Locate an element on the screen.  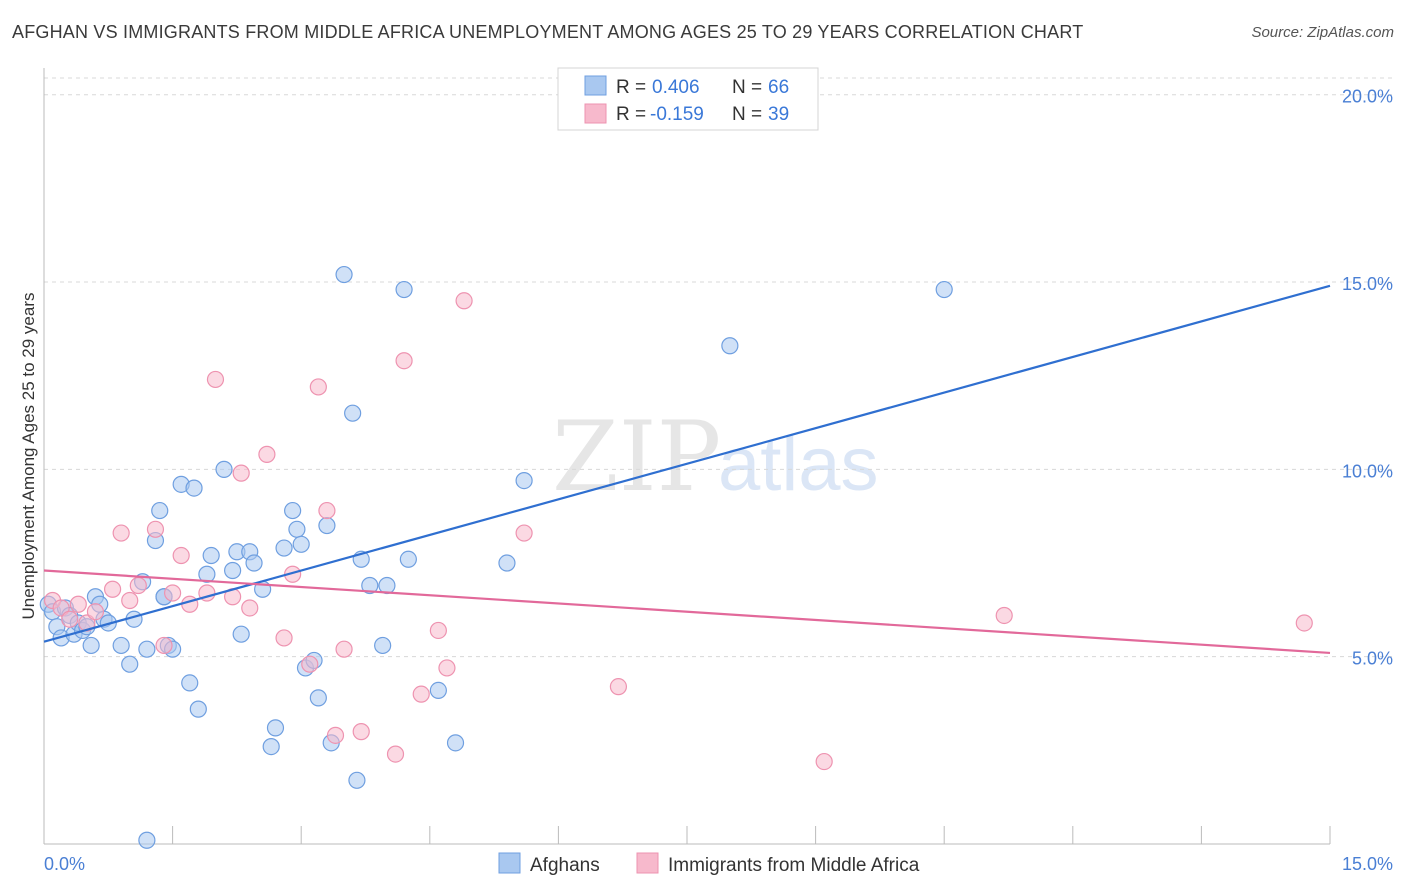
series-legend: Afghans Immigrants from Middle Africa is located at coordinates (709, 864).